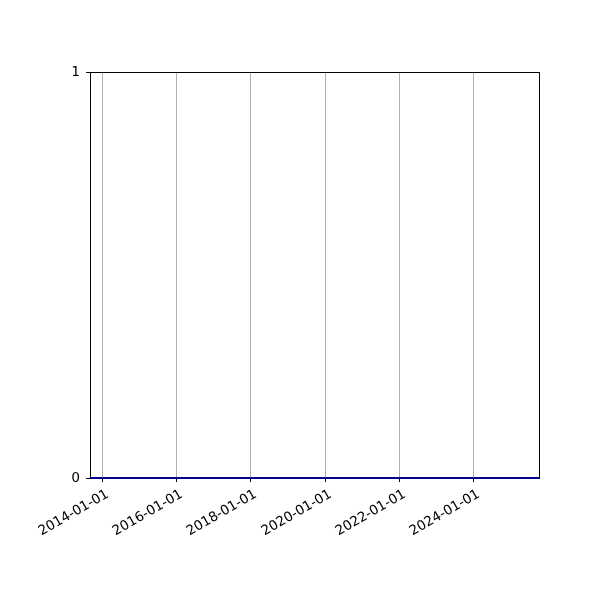 This screenshot has width=600, height=600. I want to click on data-line-flat-zero, so click(315, 477).